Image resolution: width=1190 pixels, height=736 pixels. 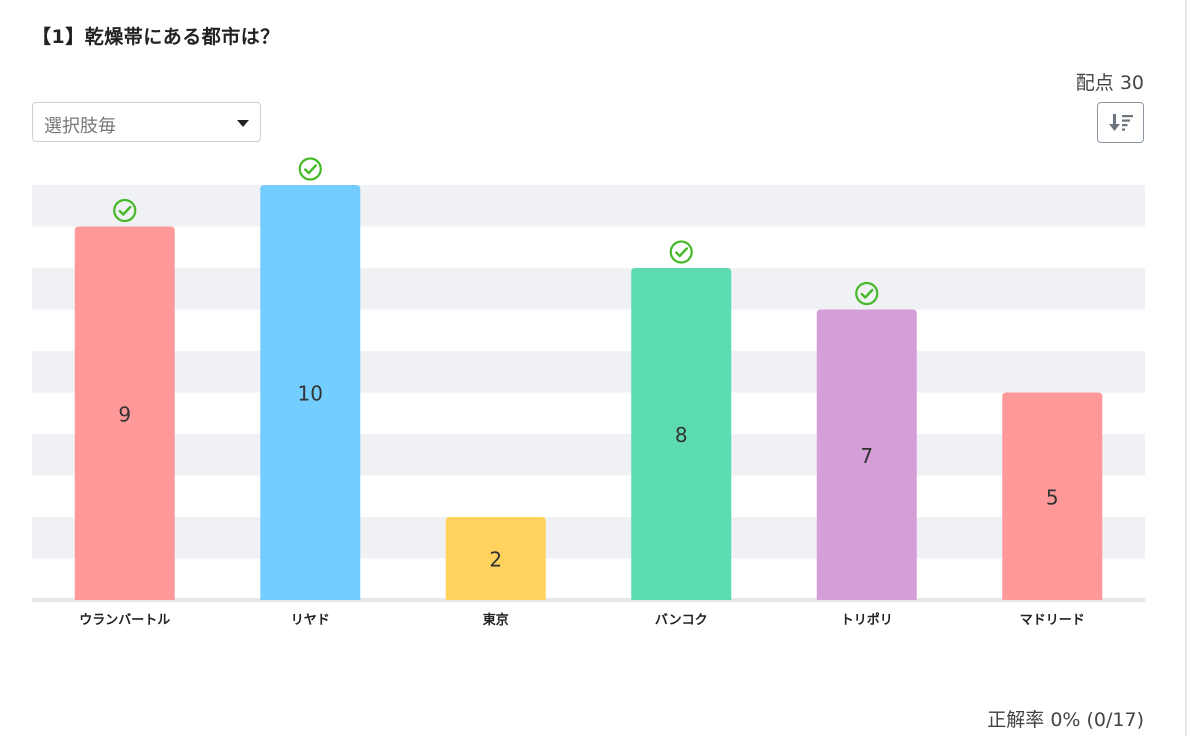 I want to click on bar-value-label: 5, so click(x=1052, y=497).